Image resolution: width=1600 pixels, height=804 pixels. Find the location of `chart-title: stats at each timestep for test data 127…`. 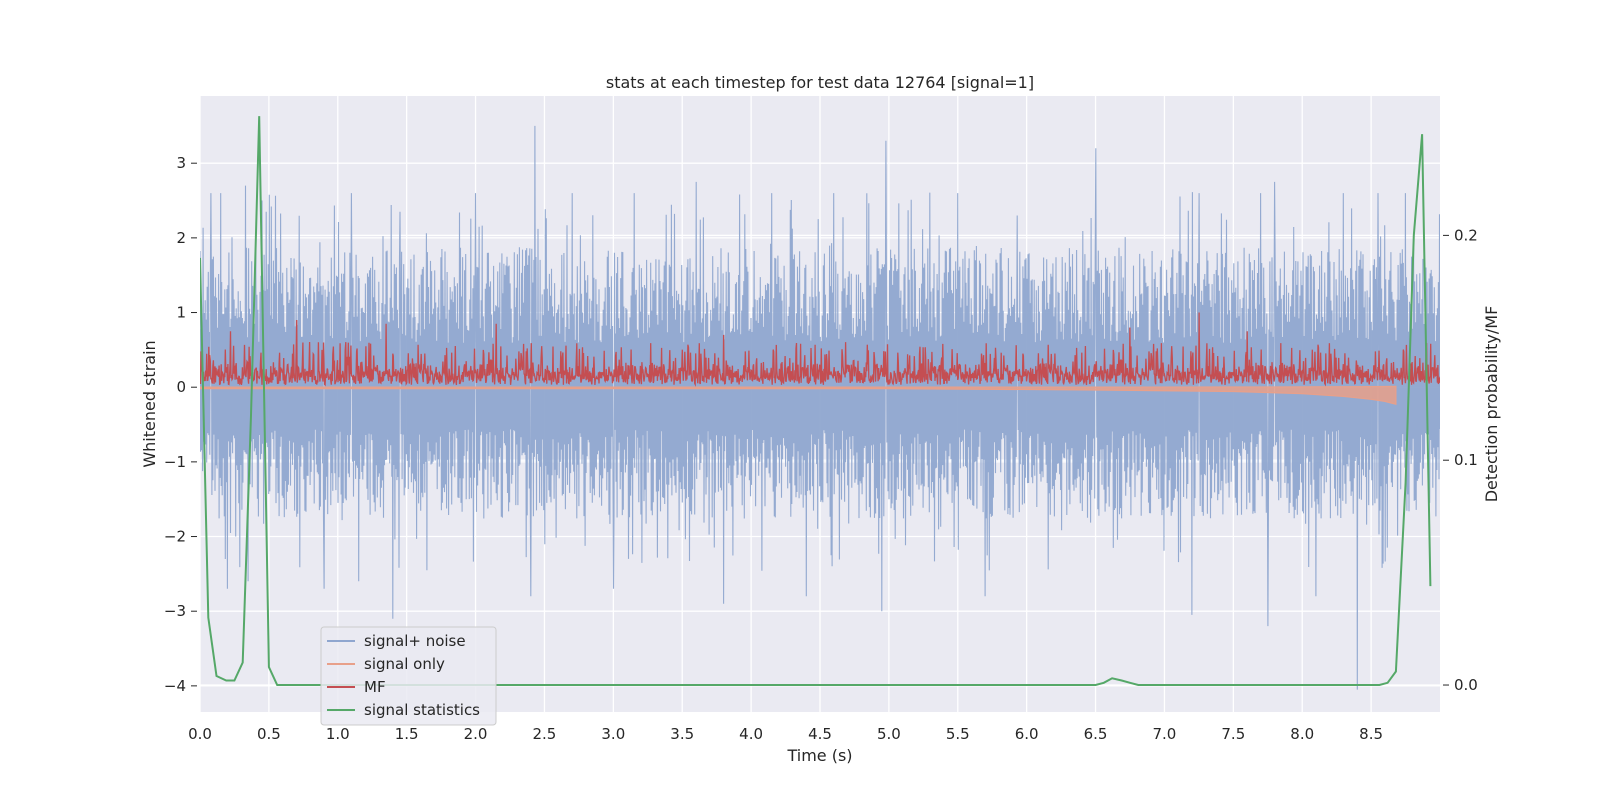

chart-title: stats at each timestep for test data 127… is located at coordinates (820, 82).